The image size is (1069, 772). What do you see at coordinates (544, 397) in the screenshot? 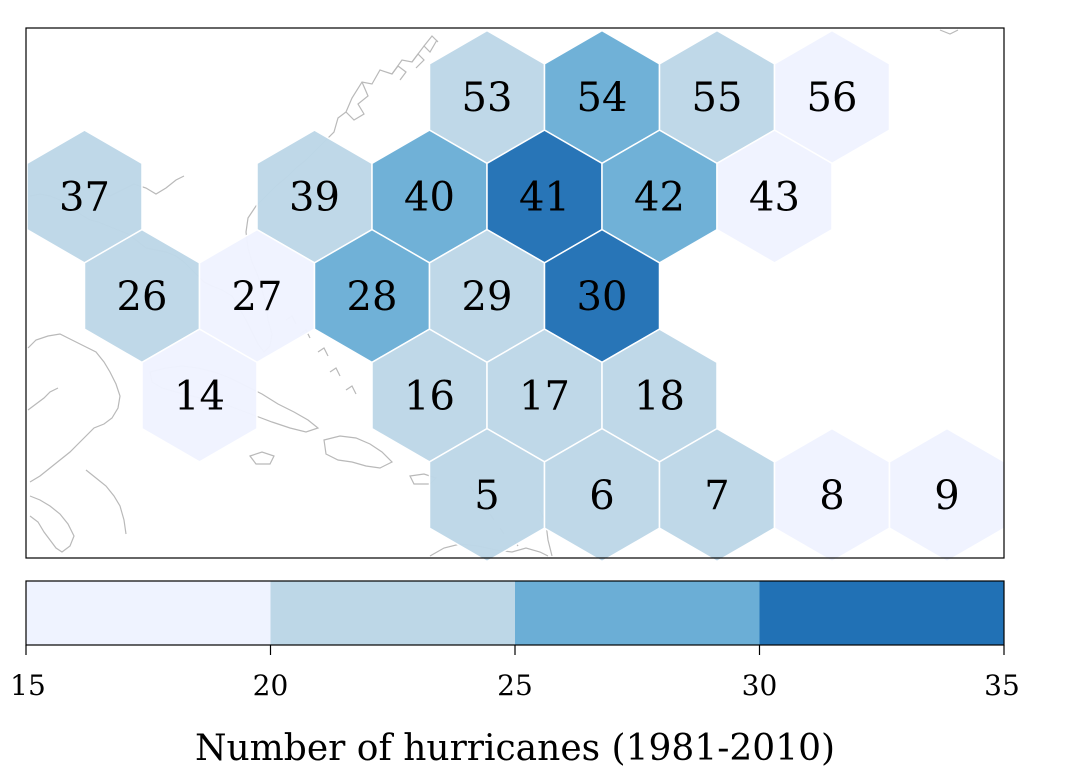
I see `hex-label-17: 17` at bounding box center [544, 397].